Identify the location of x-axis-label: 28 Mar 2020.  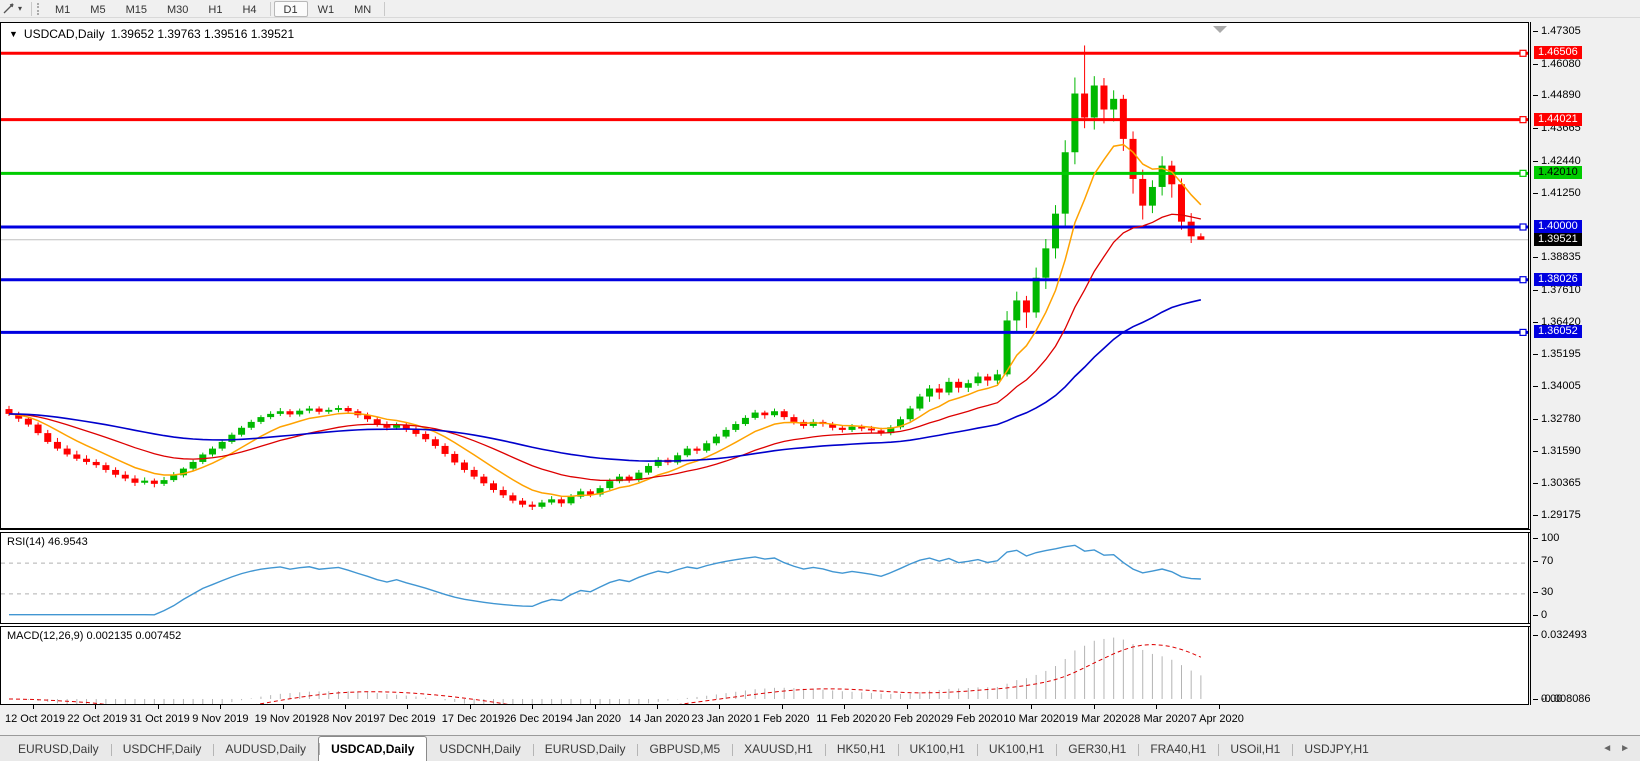
(1159, 719).